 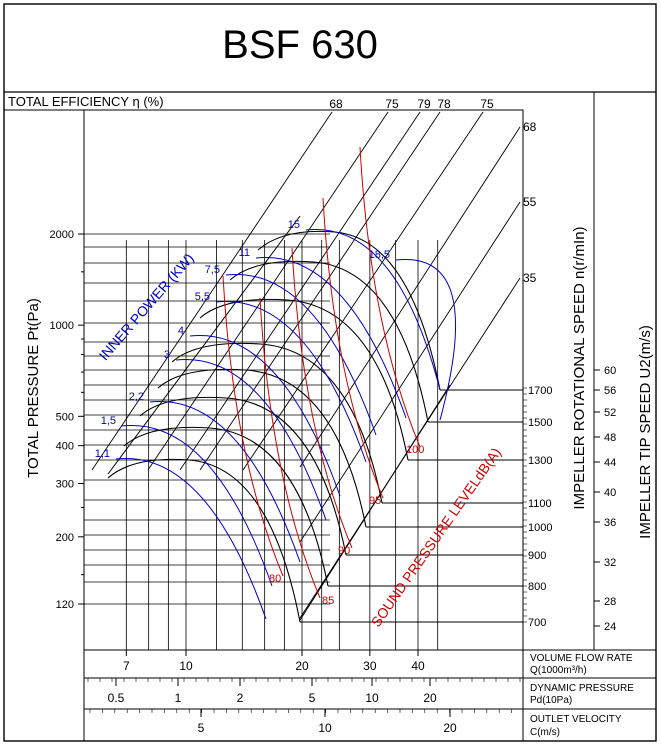 I want to click on efficiency-top-label: 78, so click(x=444, y=104).